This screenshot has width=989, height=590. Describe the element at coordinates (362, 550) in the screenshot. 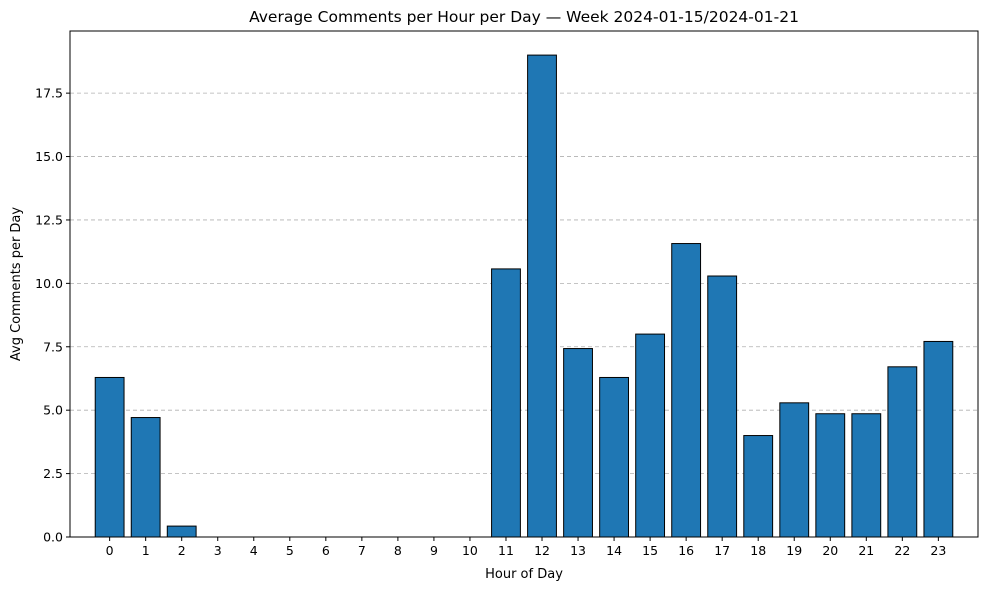

I see `x-tick-label: 7` at that location.